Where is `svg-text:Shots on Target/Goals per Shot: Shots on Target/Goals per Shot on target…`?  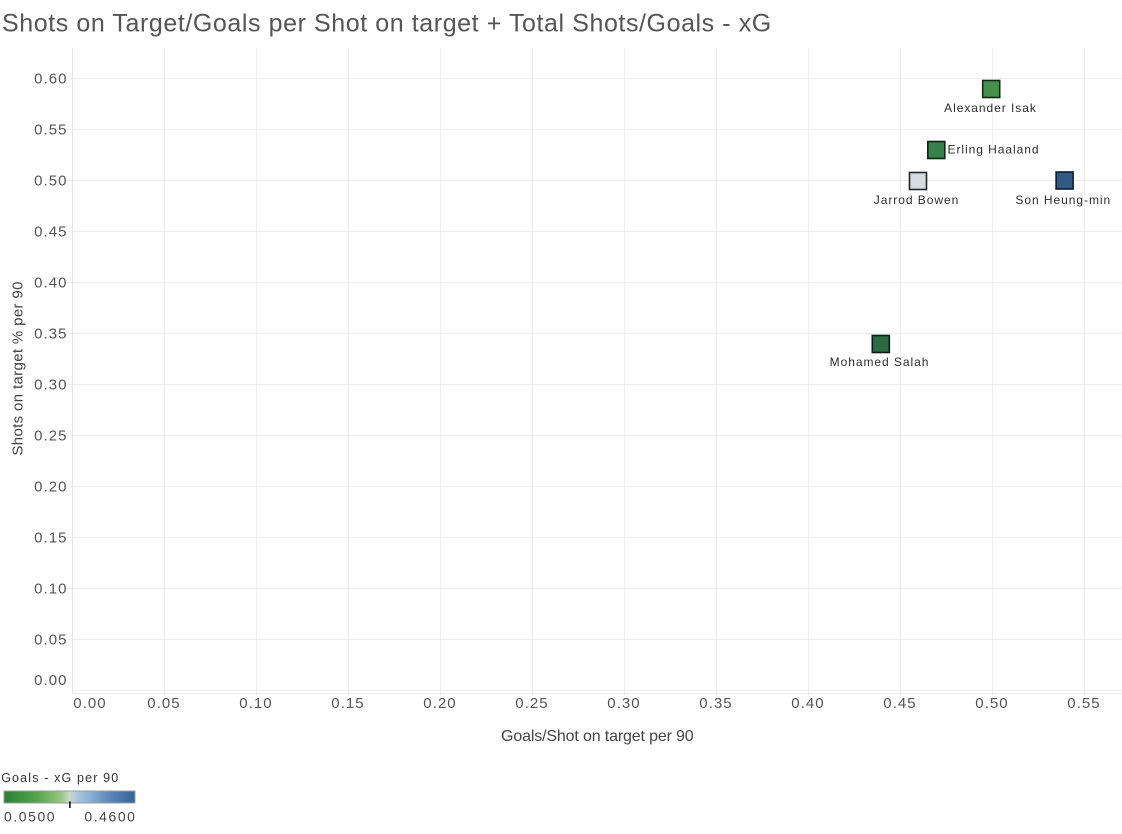 svg-text:Shots on Target/Goals per Shot: Shots on Target/Goals per Shot on target… is located at coordinates (387, 24).